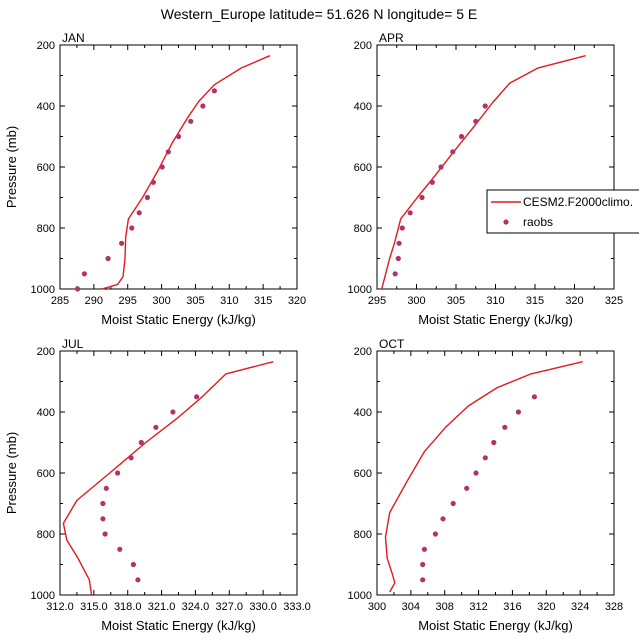  What do you see at coordinates (43, 596) in the screenshot?
I see `y-tick-label: 1000` at bounding box center [43, 596].